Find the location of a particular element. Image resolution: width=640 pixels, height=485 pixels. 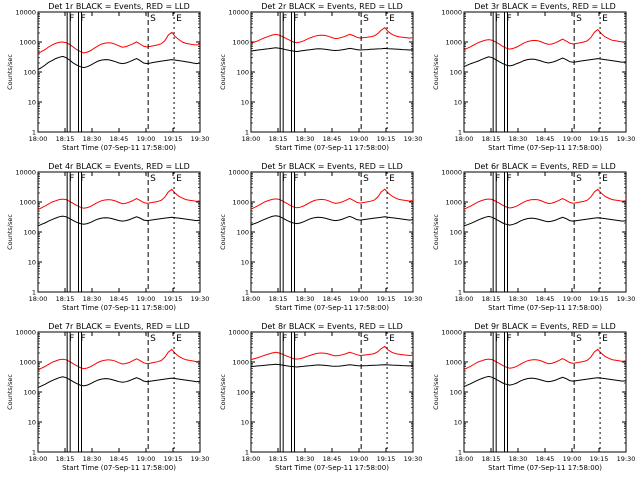

chart-title: Det 2r BLACK = Events, RED = LLD is located at coordinates (332, 6).